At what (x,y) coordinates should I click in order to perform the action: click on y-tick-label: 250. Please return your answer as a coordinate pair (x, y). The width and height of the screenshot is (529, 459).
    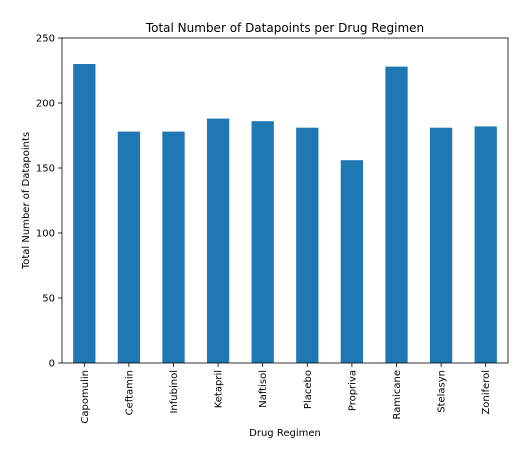
    Looking at the image, I should click on (45, 39).